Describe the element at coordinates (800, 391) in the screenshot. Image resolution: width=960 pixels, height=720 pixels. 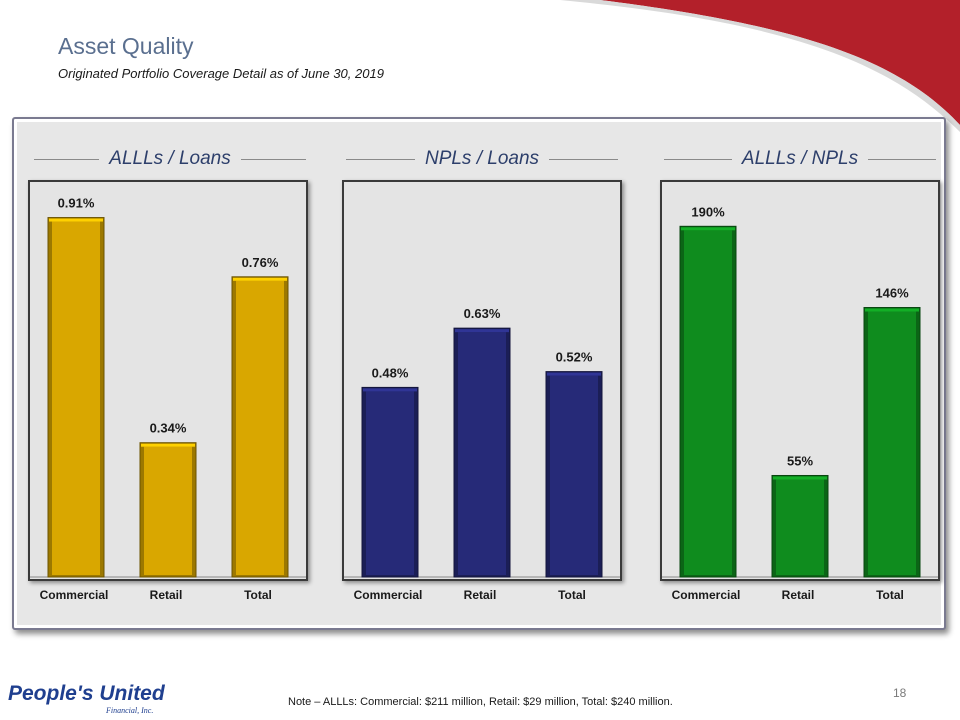
I see `bar-chart-svg: 190% 55% 146%` at that location.